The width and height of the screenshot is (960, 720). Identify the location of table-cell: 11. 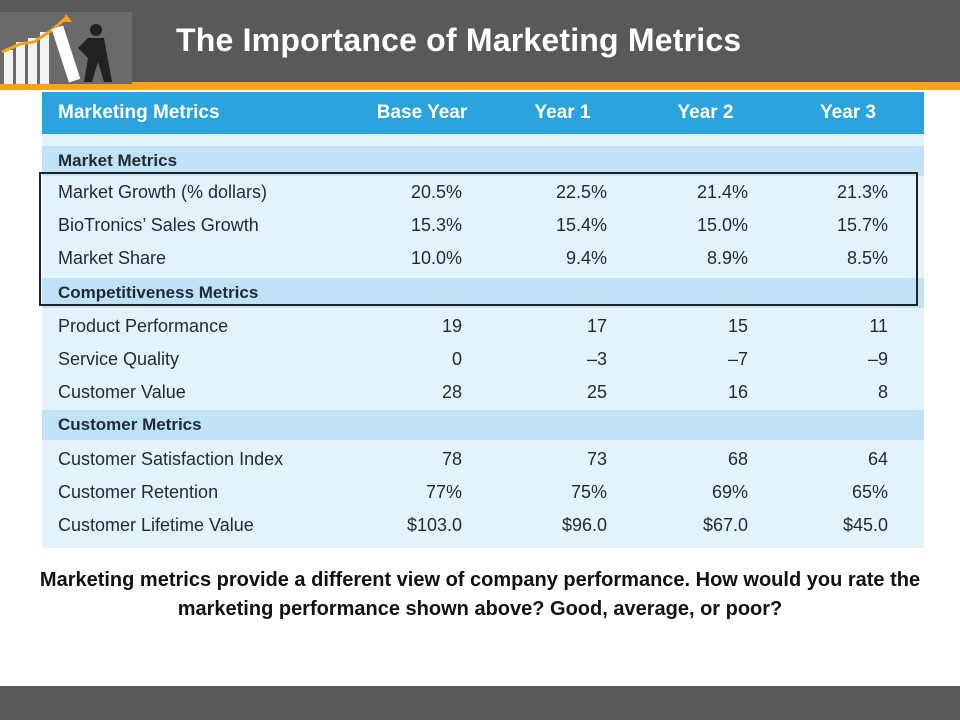
(878, 326).